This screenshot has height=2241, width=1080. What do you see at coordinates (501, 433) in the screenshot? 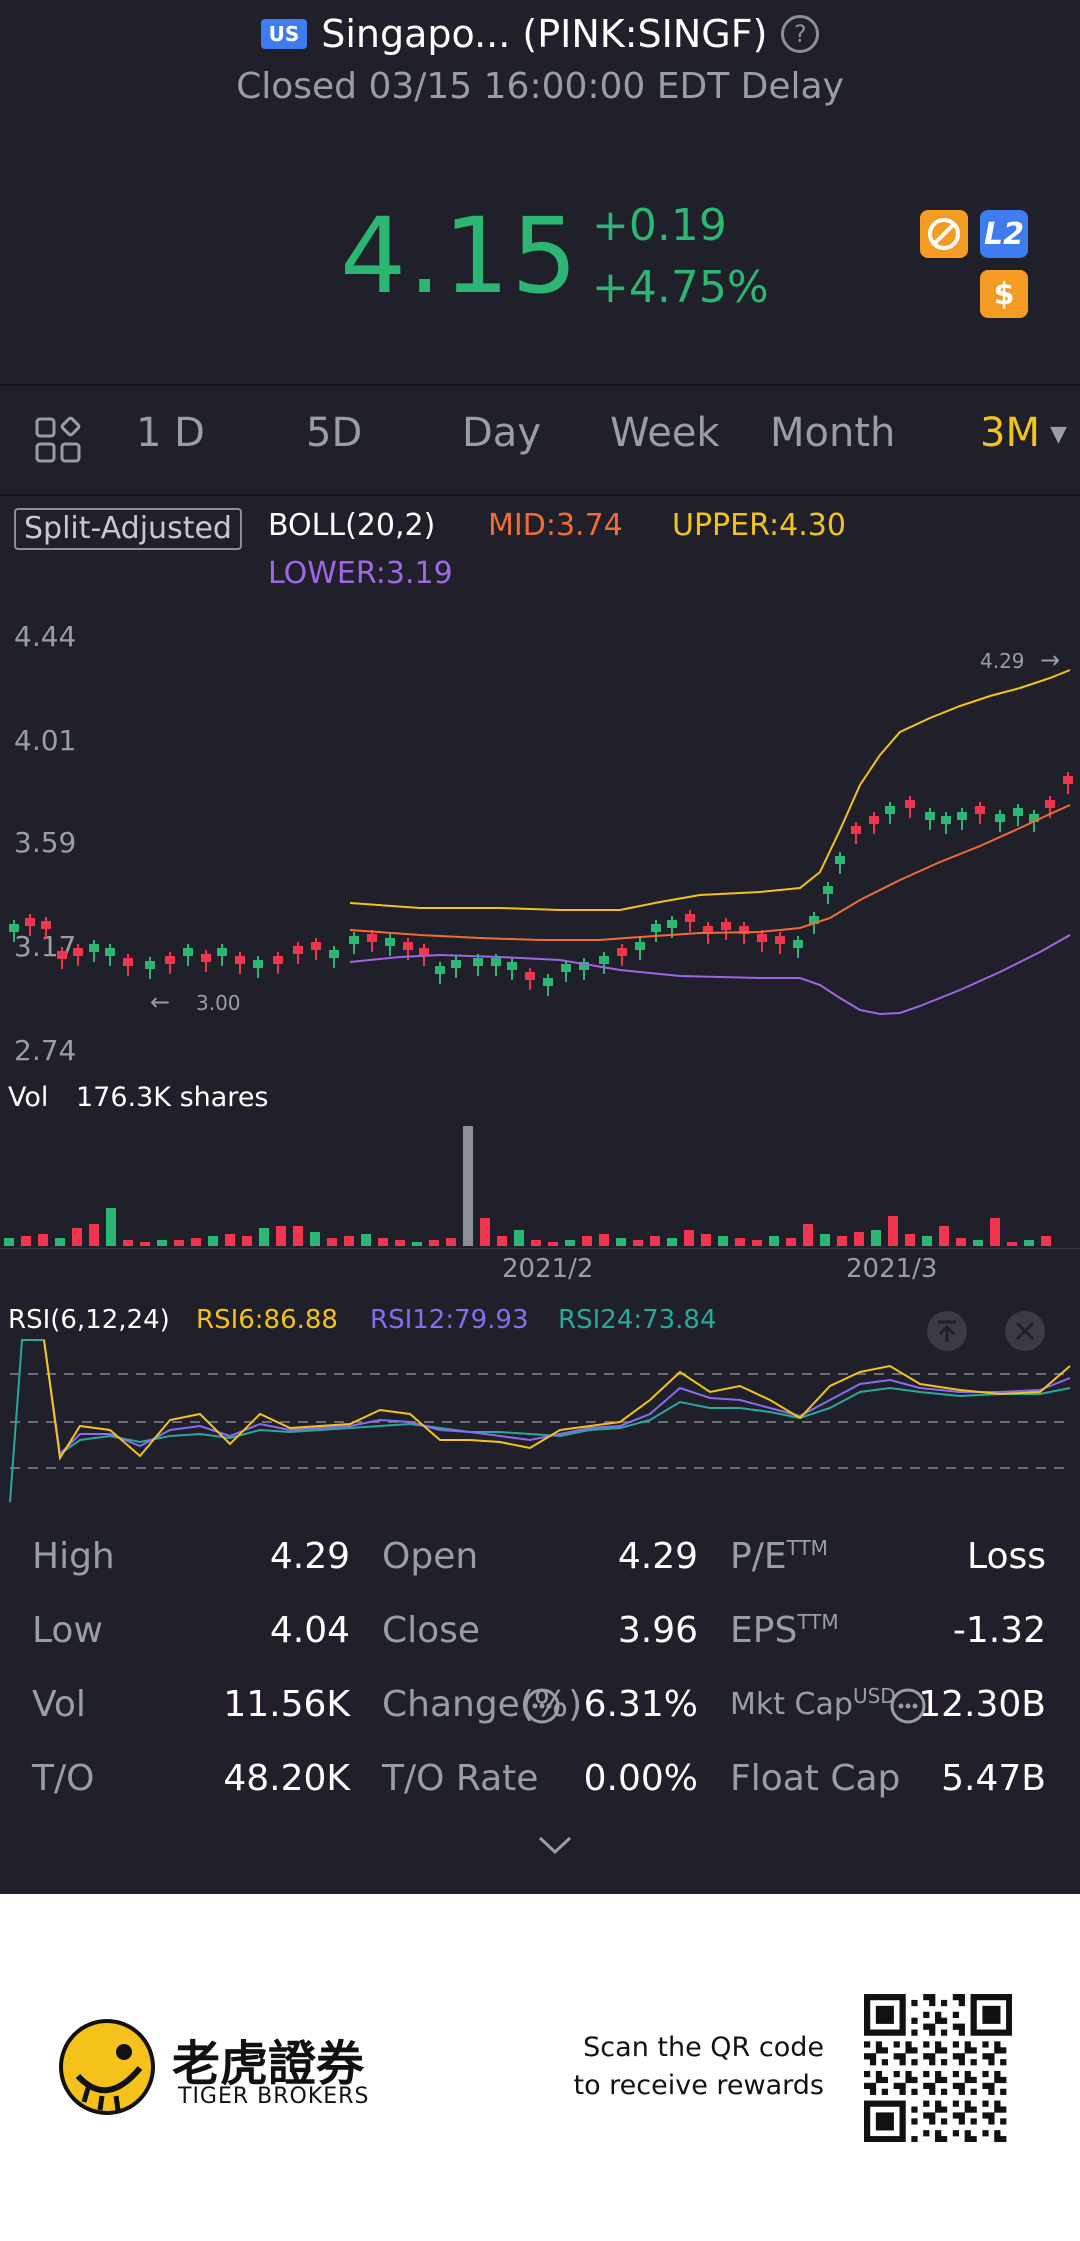
I see `tab-day: Day` at bounding box center [501, 433].